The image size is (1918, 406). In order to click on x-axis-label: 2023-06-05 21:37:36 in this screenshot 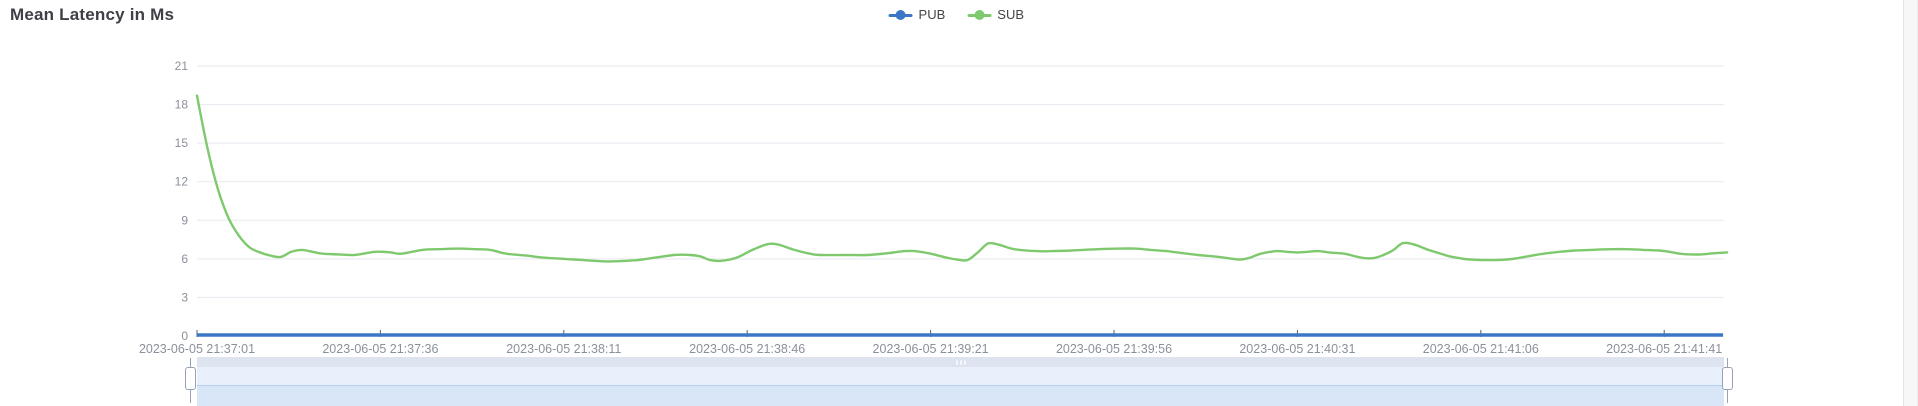, I will do `click(380, 349)`.